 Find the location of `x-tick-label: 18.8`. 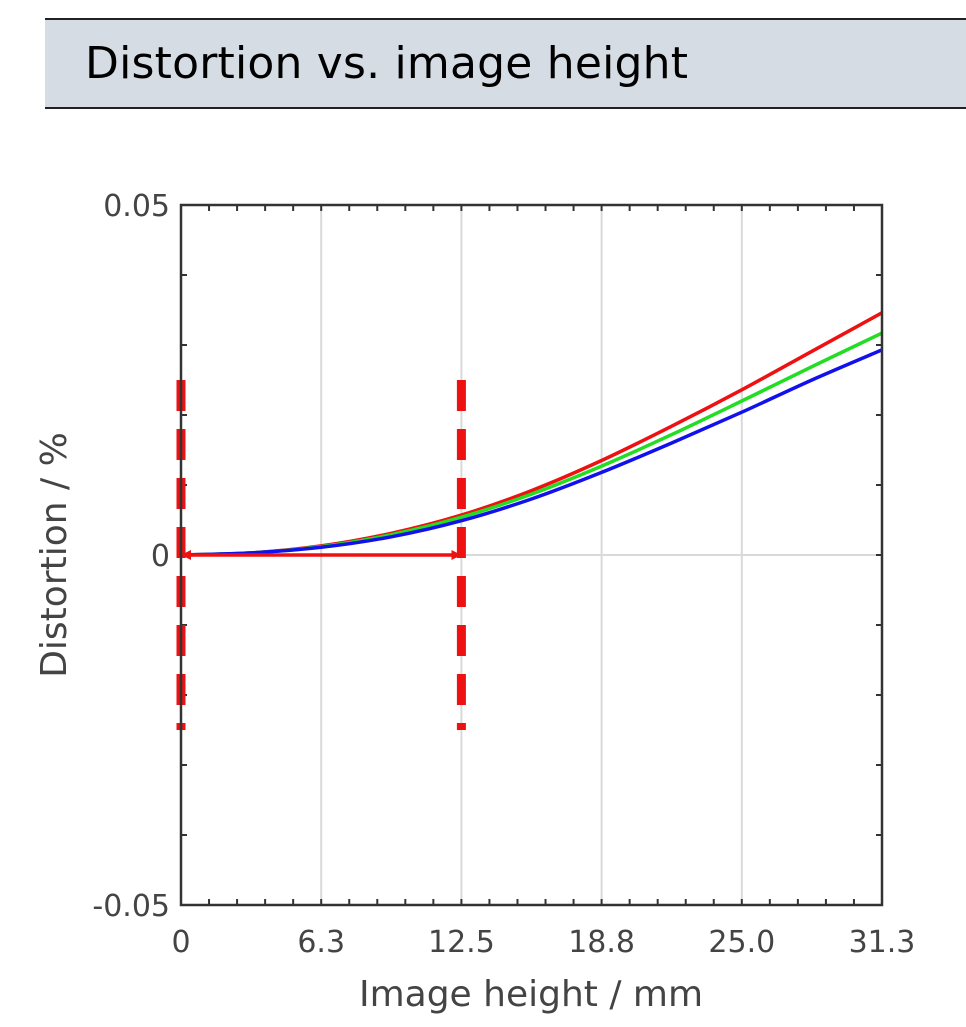

x-tick-label: 18.8 is located at coordinates (601, 942).